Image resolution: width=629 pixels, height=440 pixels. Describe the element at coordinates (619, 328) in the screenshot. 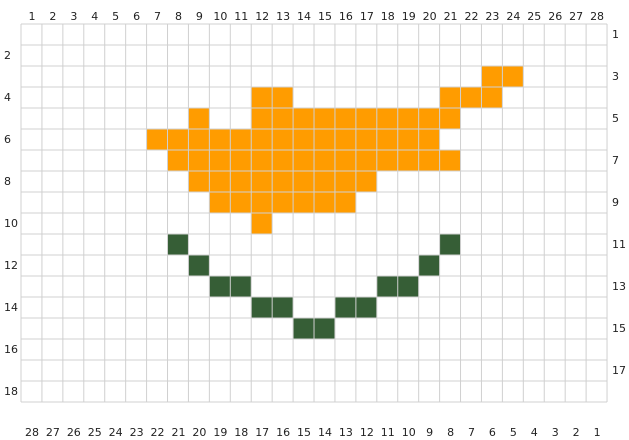

I see `row-label-right: 15` at that location.